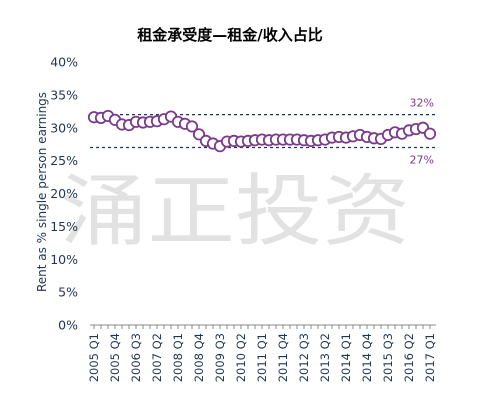 The width and height of the screenshot is (490, 407). Describe the element at coordinates (304, 357) in the screenshot. I see `x-tick-label: 2012 Q3` at that location.